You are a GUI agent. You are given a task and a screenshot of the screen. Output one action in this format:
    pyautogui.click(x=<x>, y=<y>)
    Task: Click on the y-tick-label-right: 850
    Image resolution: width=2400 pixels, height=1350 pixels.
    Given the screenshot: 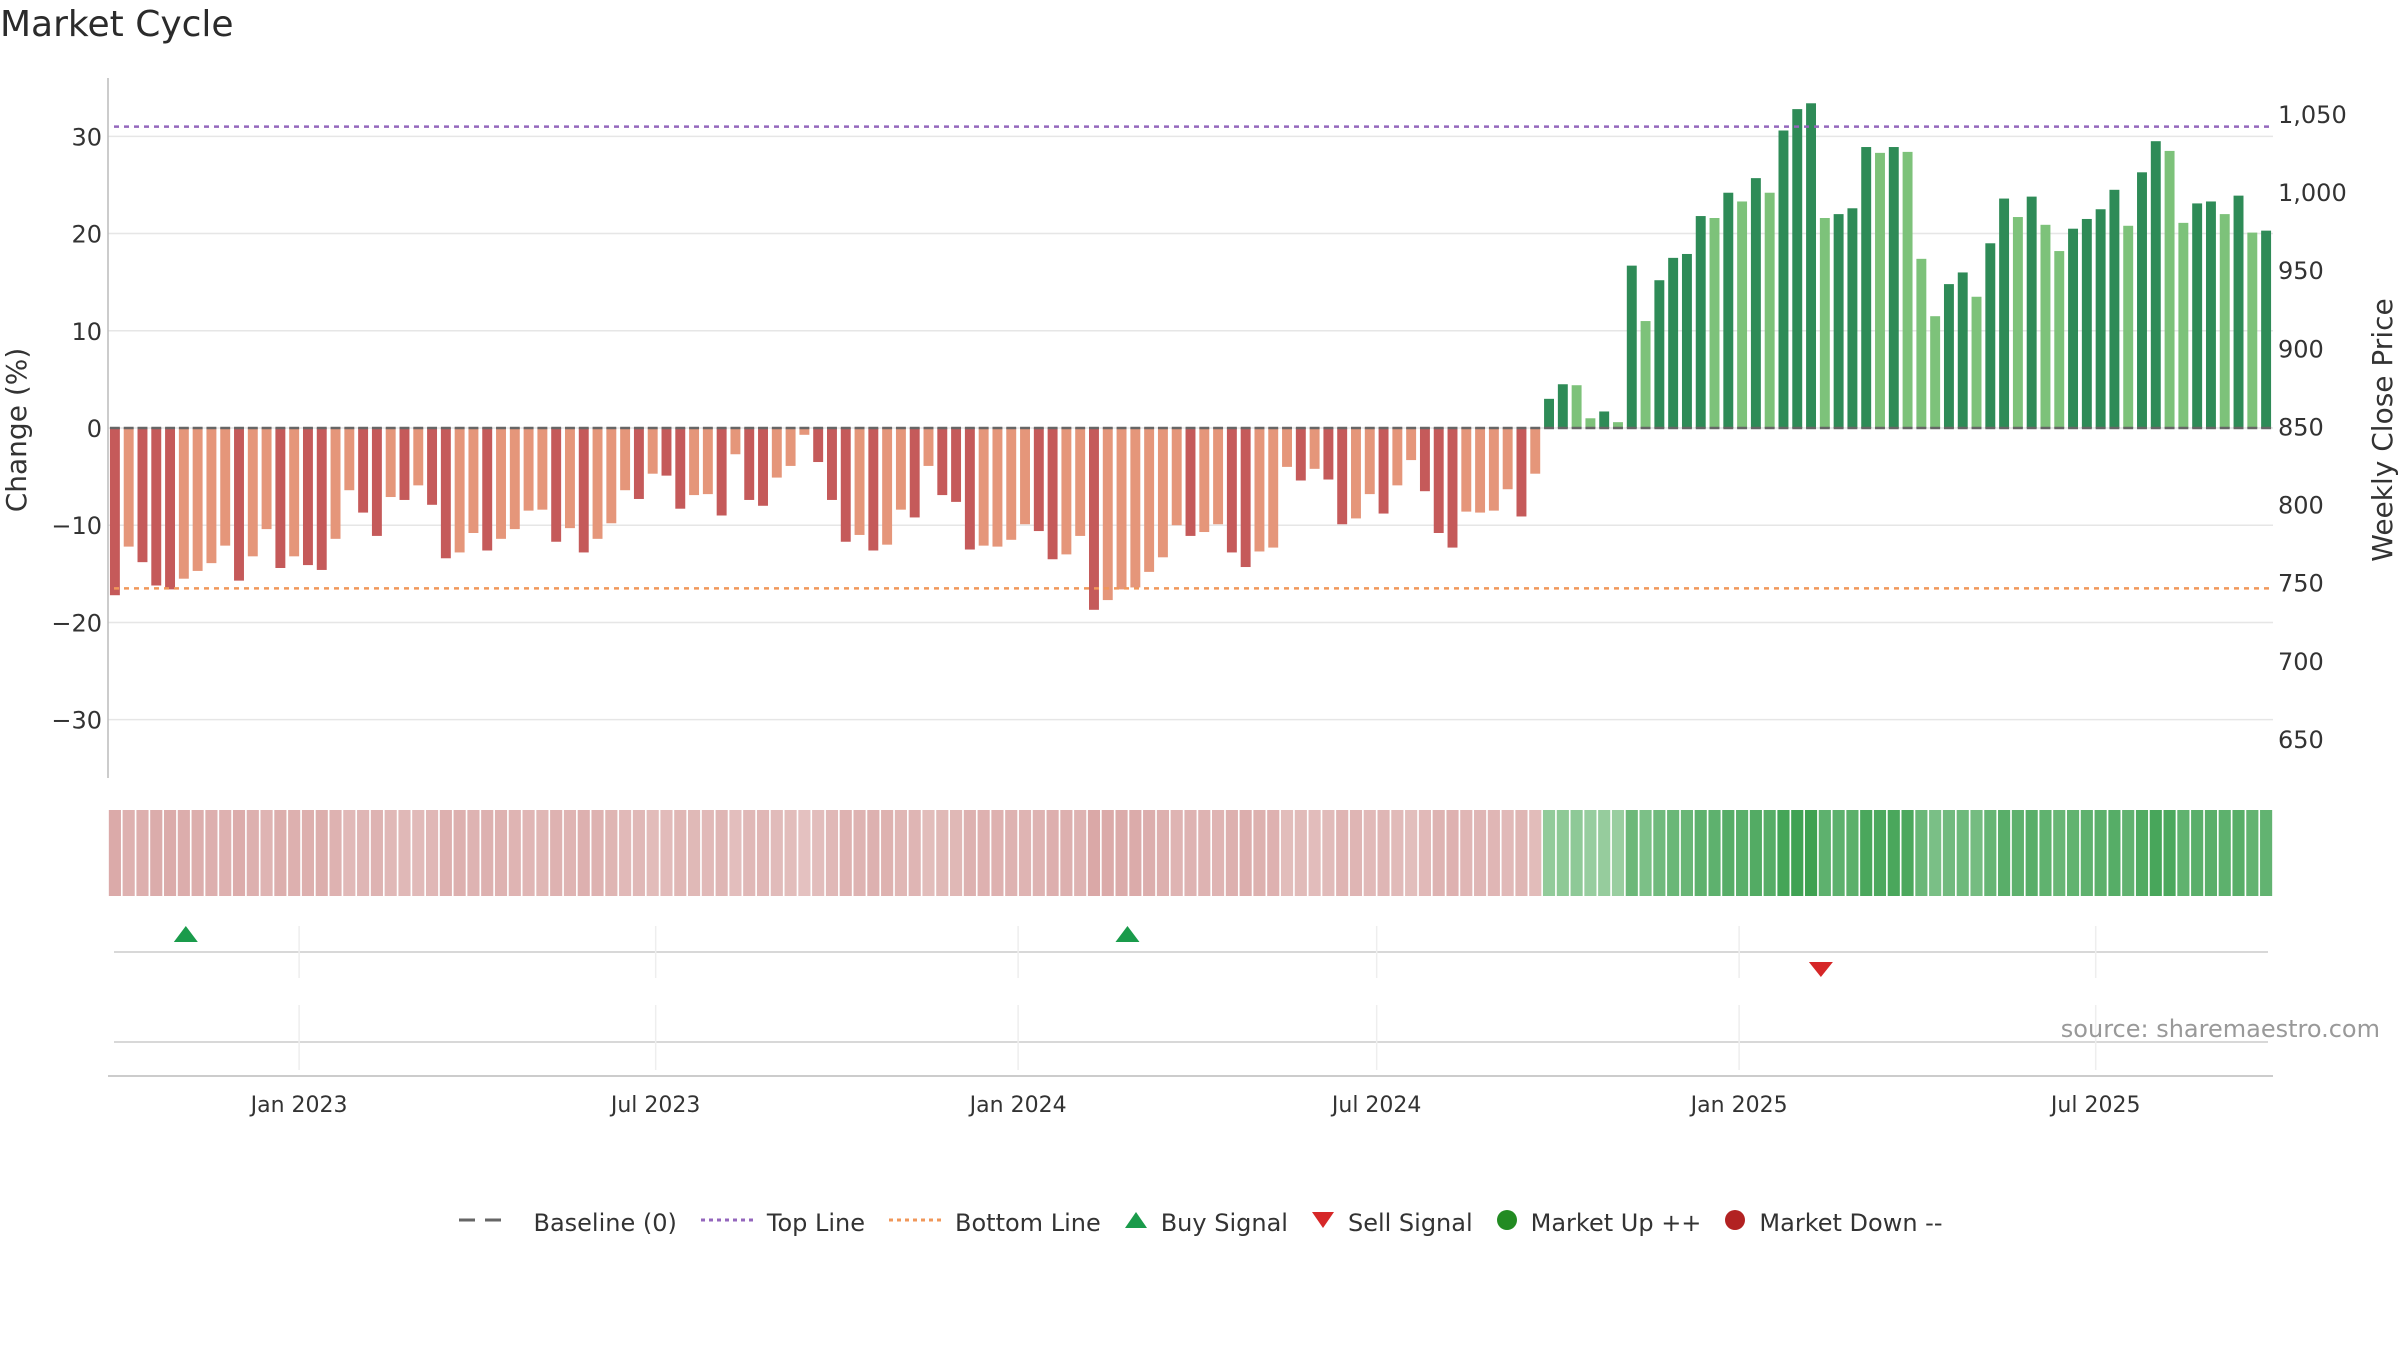 What is the action you would take?
    pyautogui.click(x=2301, y=427)
    